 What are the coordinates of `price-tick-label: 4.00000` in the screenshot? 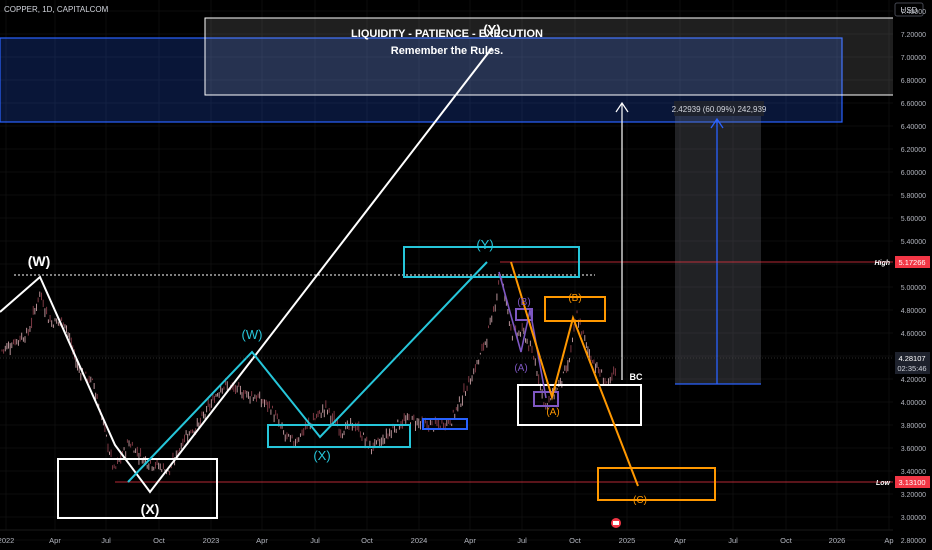 It's located at (913, 403).